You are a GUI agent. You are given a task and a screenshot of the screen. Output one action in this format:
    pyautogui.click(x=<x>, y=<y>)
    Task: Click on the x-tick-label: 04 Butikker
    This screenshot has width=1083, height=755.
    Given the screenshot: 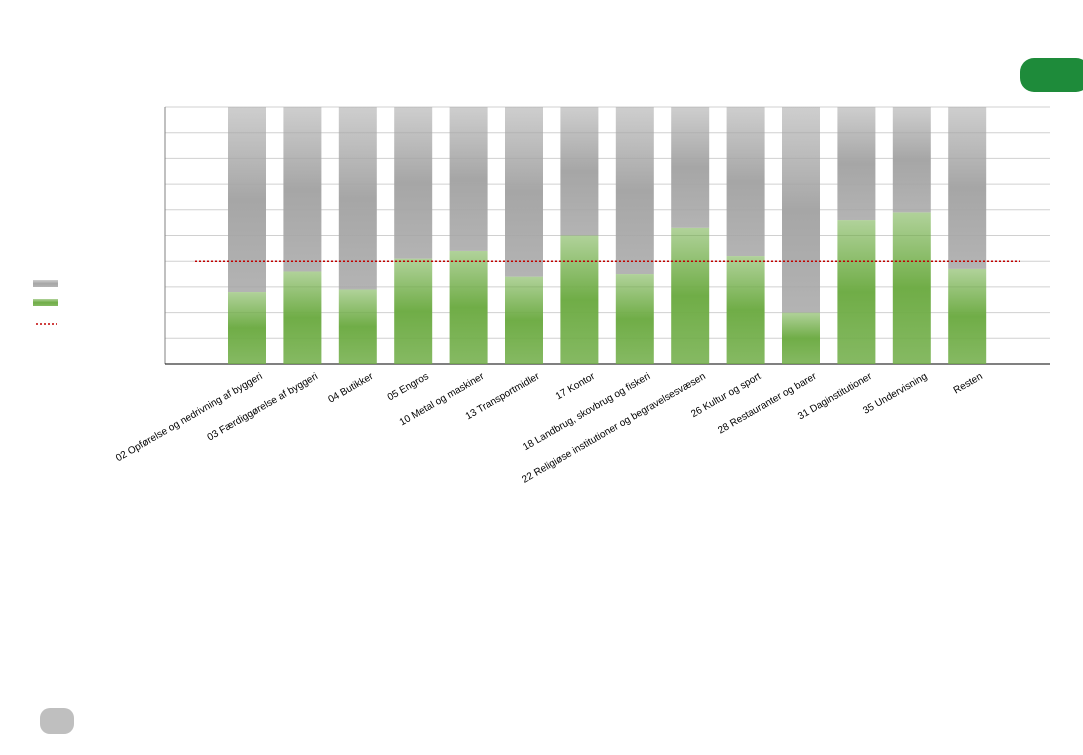 What is the action you would take?
    pyautogui.click(x=350, y=388)
    